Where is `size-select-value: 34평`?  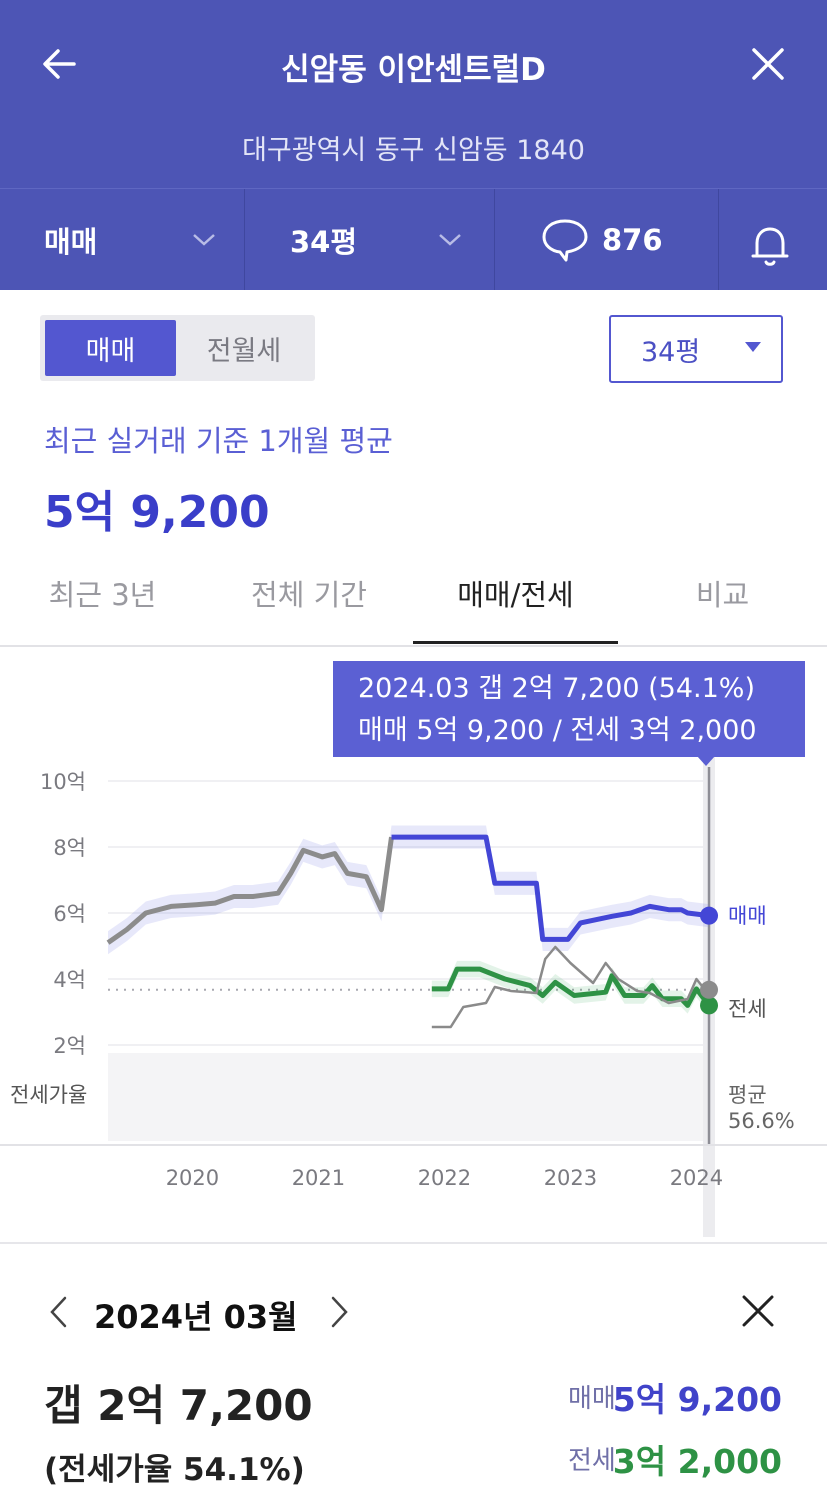
size-select-value: 34평 is located at coordinates (671, 352).